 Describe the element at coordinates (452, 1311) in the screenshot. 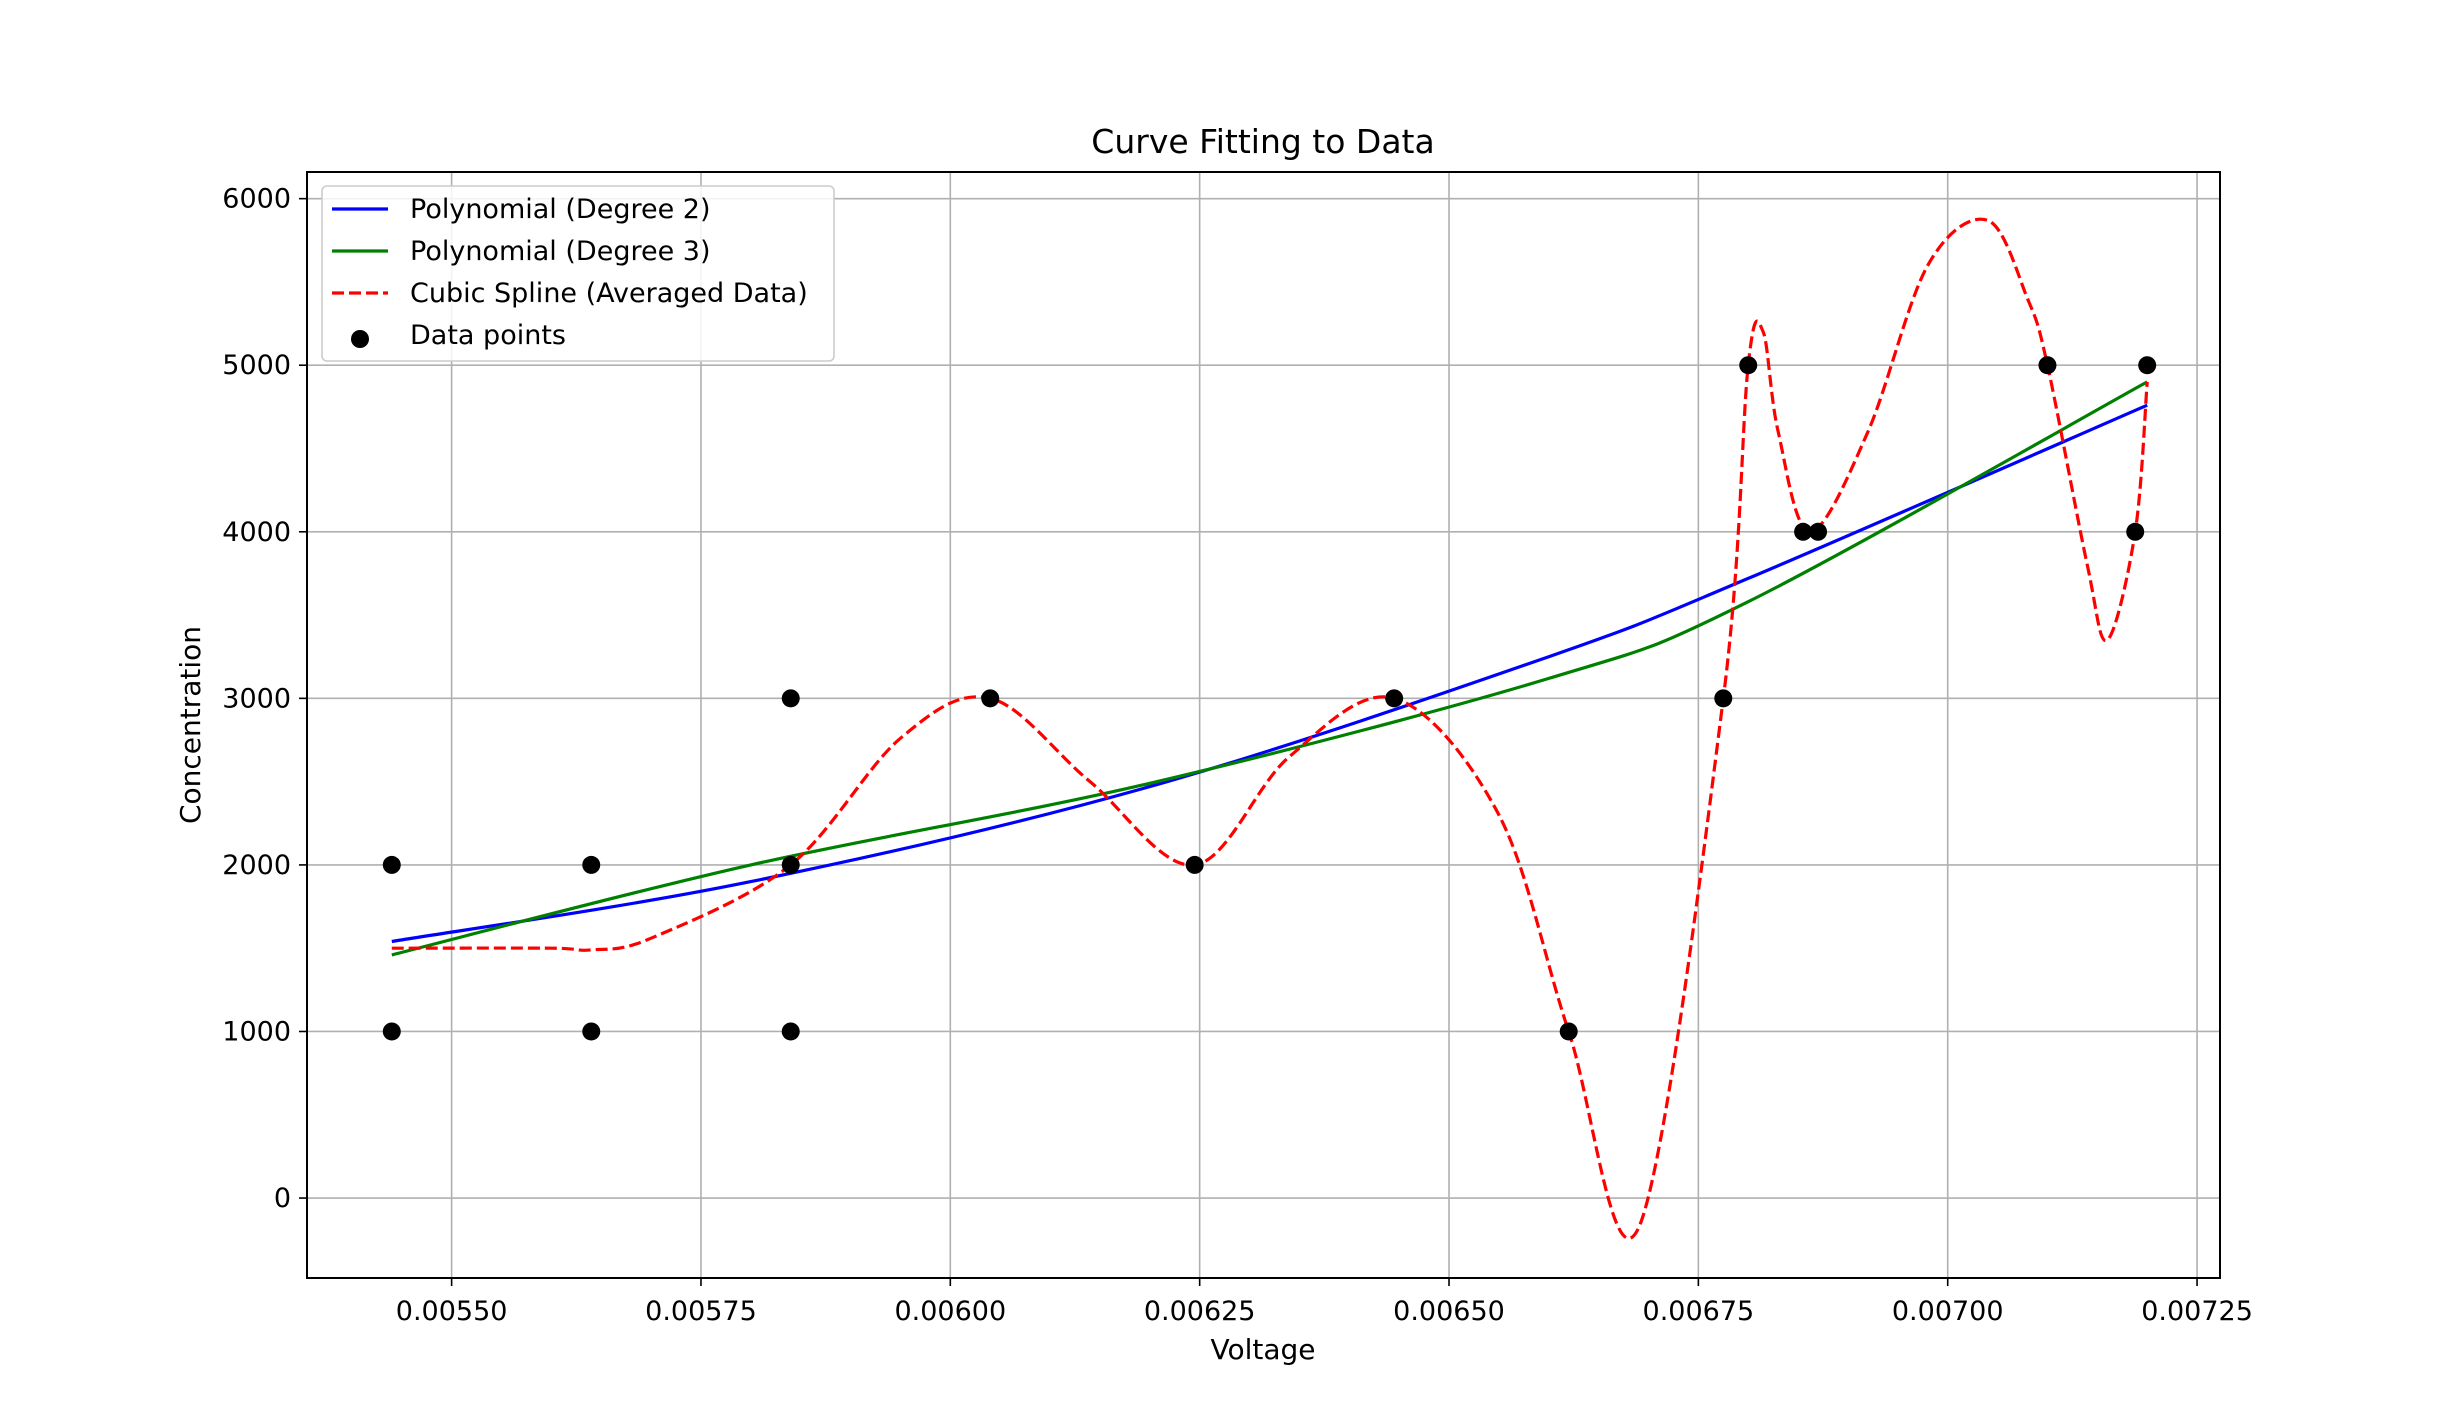

I see `x-tick-label: 0.00550` at that location.